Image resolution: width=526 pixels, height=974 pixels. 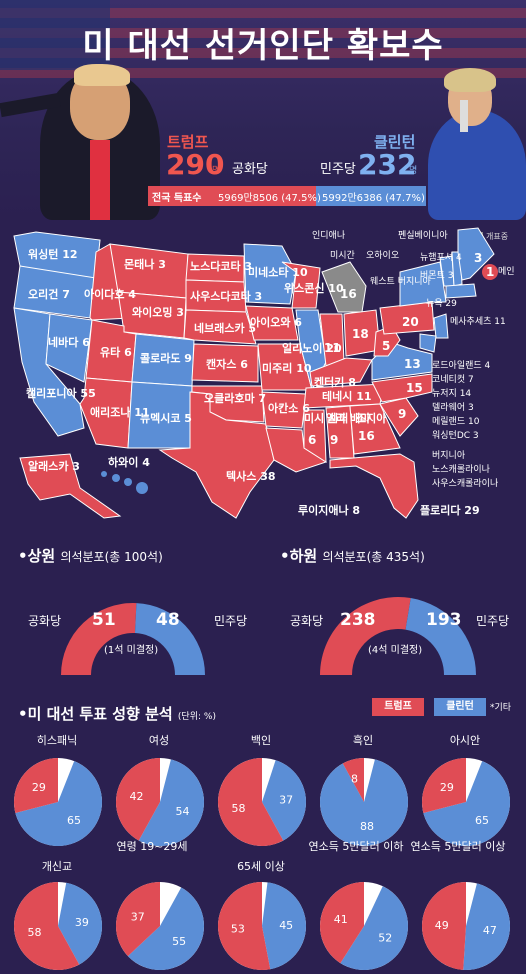 I want to click on pie-label: 연소득 5만달러 이하, so click(x=356, y=846).